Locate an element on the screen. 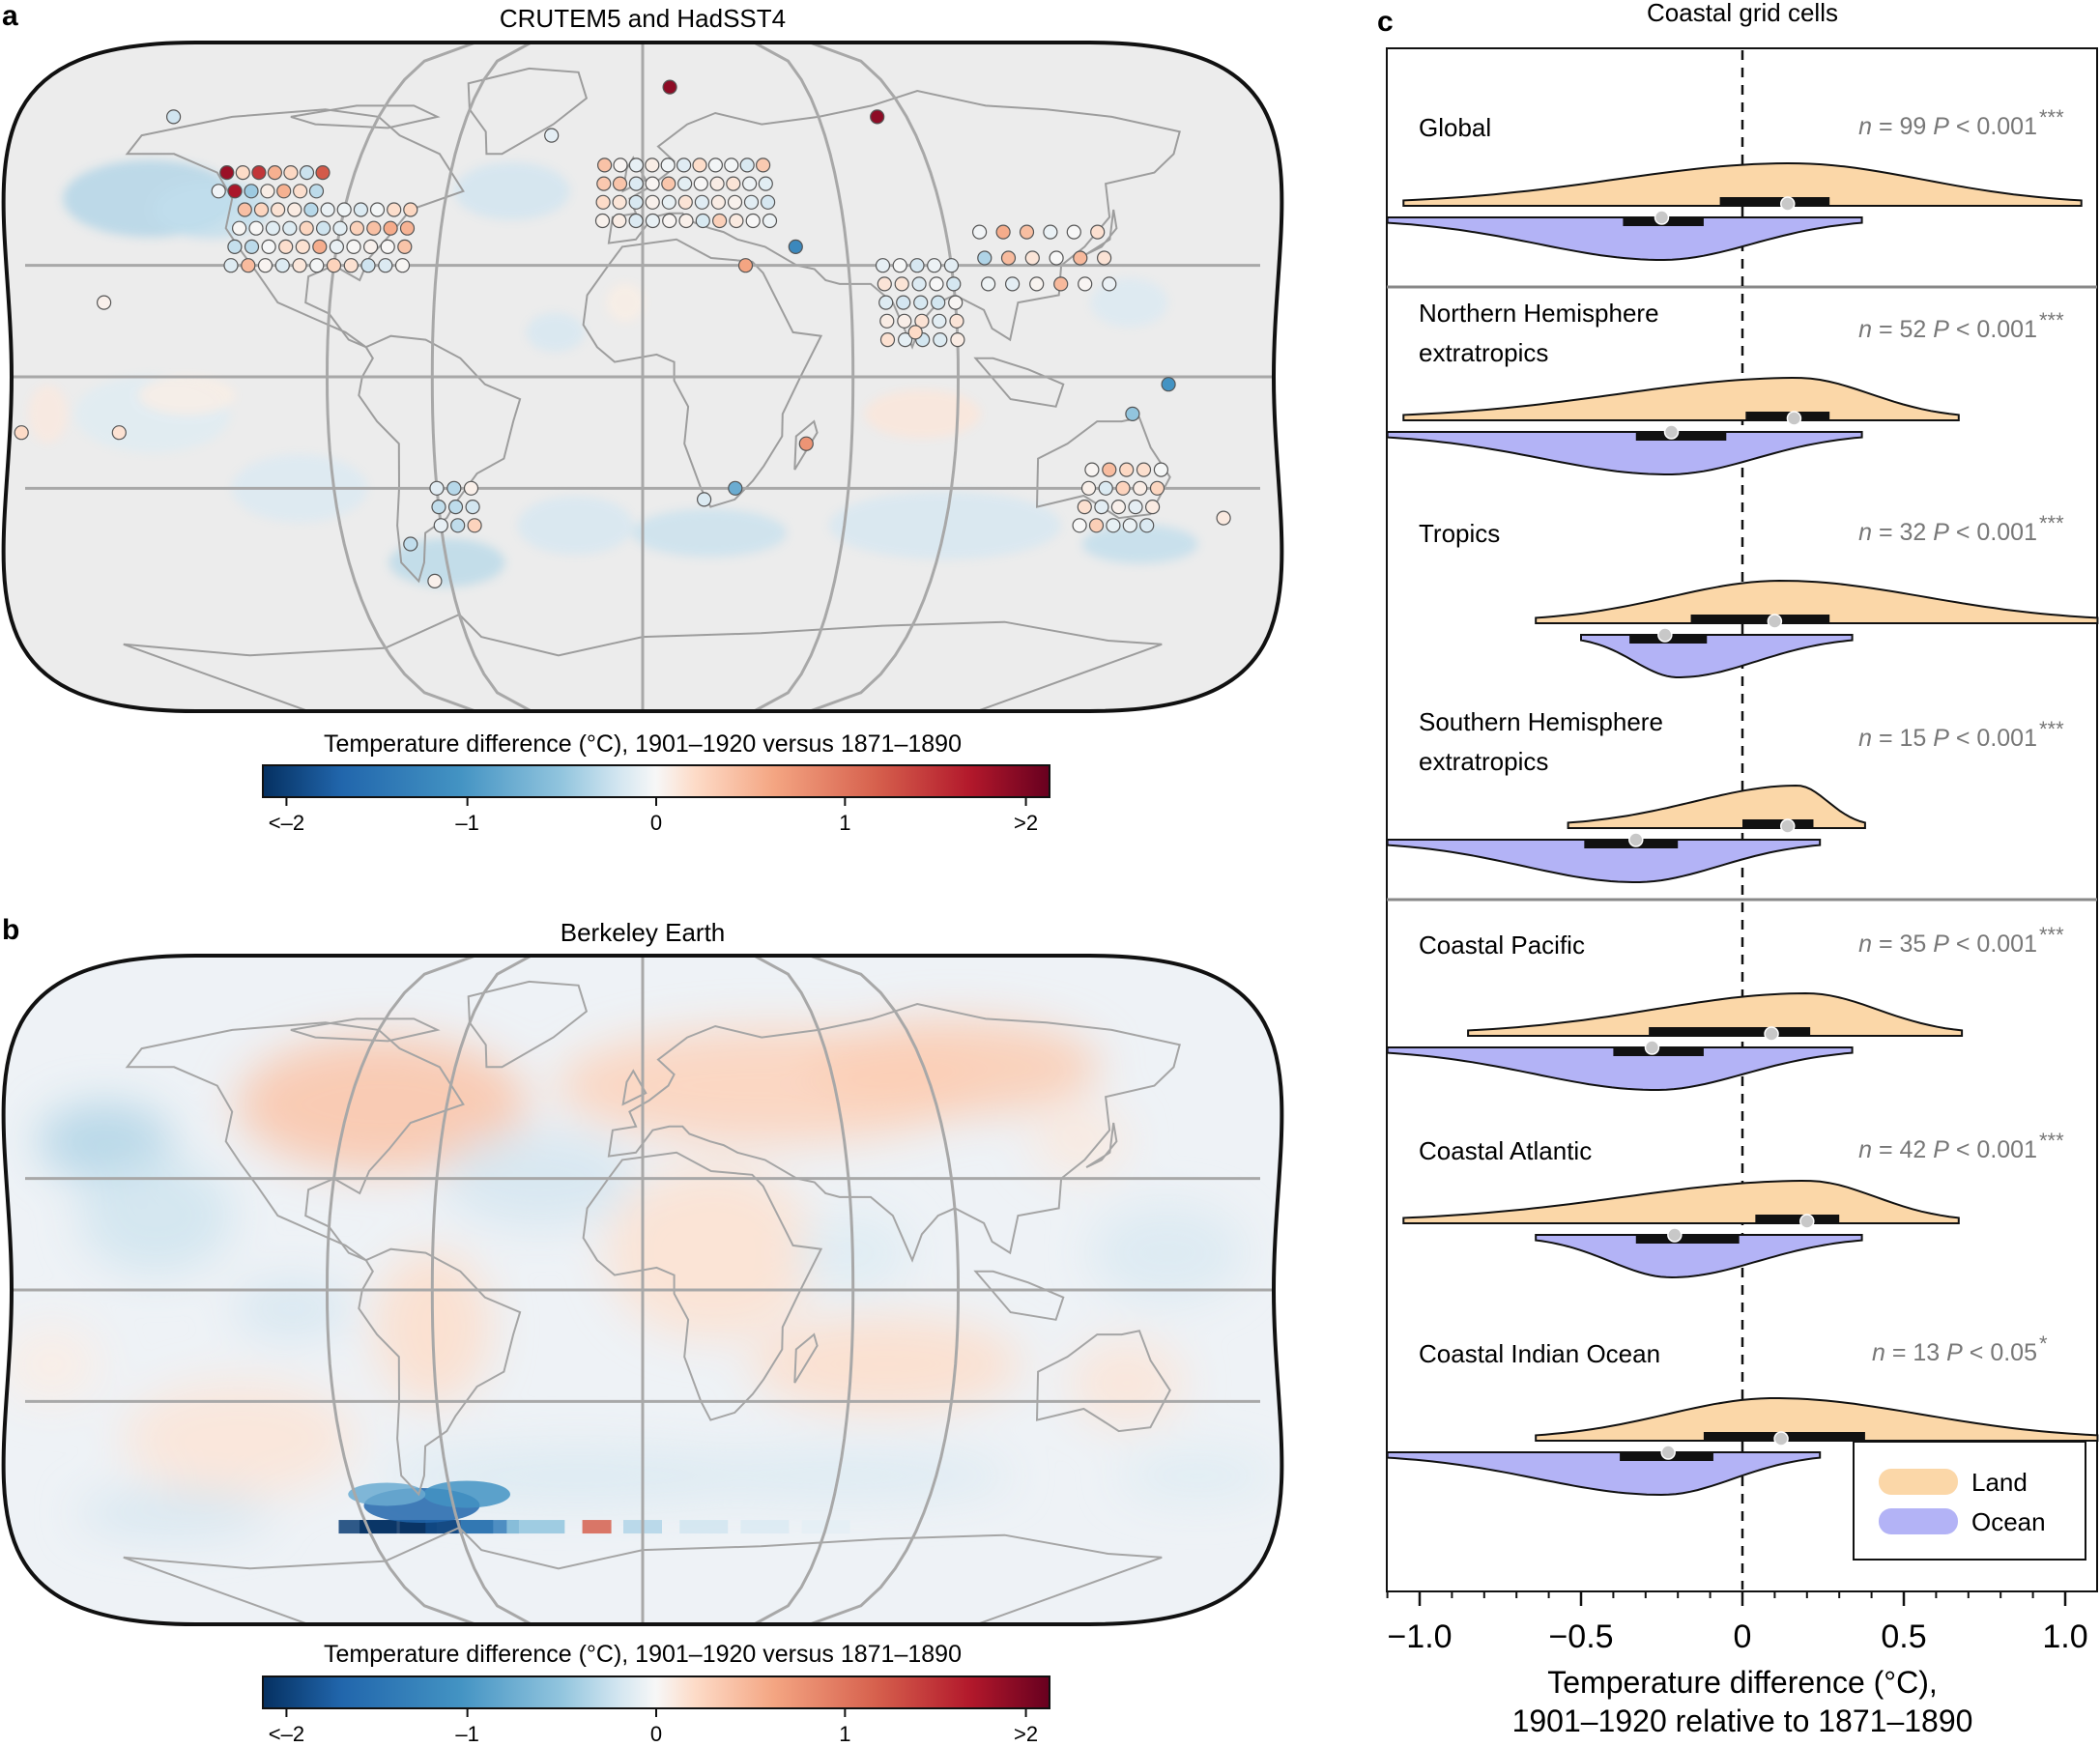 The height and width of the screenshot is (1747, 2100). group-stats-5: n = 42 P < 0.001 is located at coordinates (1947, 1149).